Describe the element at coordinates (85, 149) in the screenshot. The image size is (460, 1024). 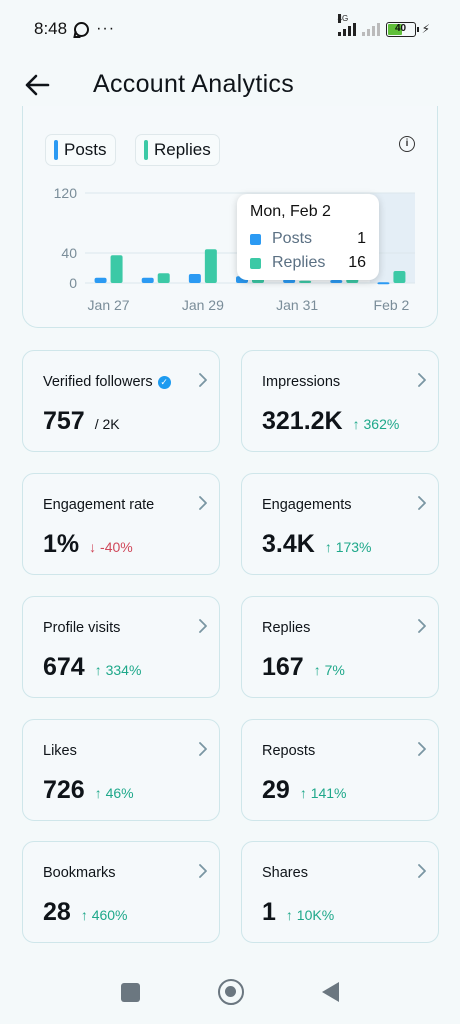
I see `legend-posts-label: Posts` at that location.